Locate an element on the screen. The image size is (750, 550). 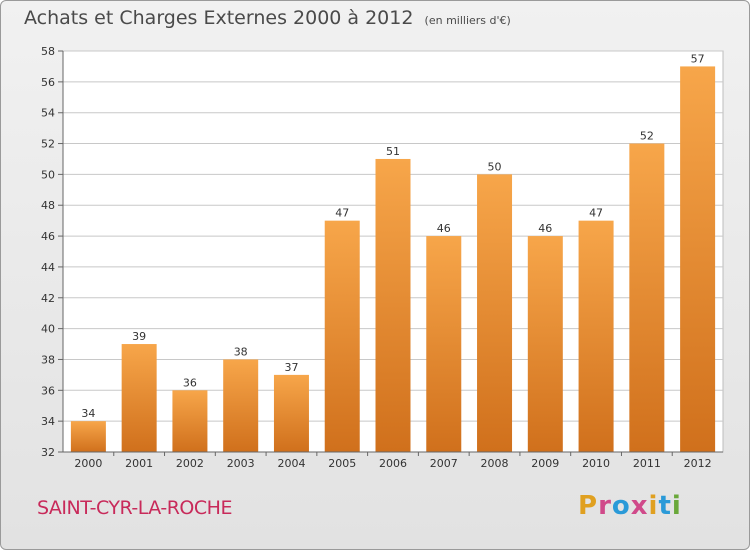
data-label-2010: 47 is located at coordinates (596, 213).